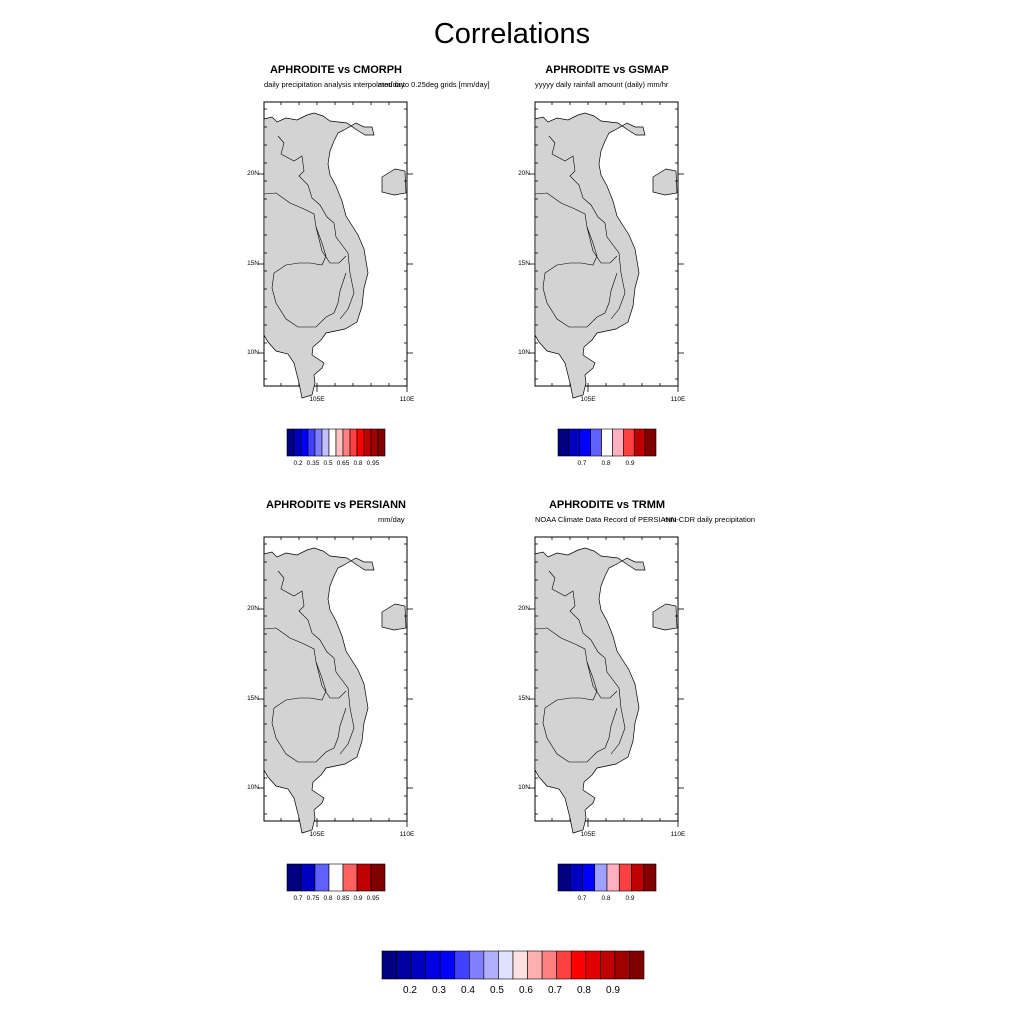 Image resolution: width=1024 pixels, height=1024 pixels. What do you see at coordinates (468, 990) in the screenshot?
I see `shared-colorbar-label: 0.4` at bounding box center [468, 990].